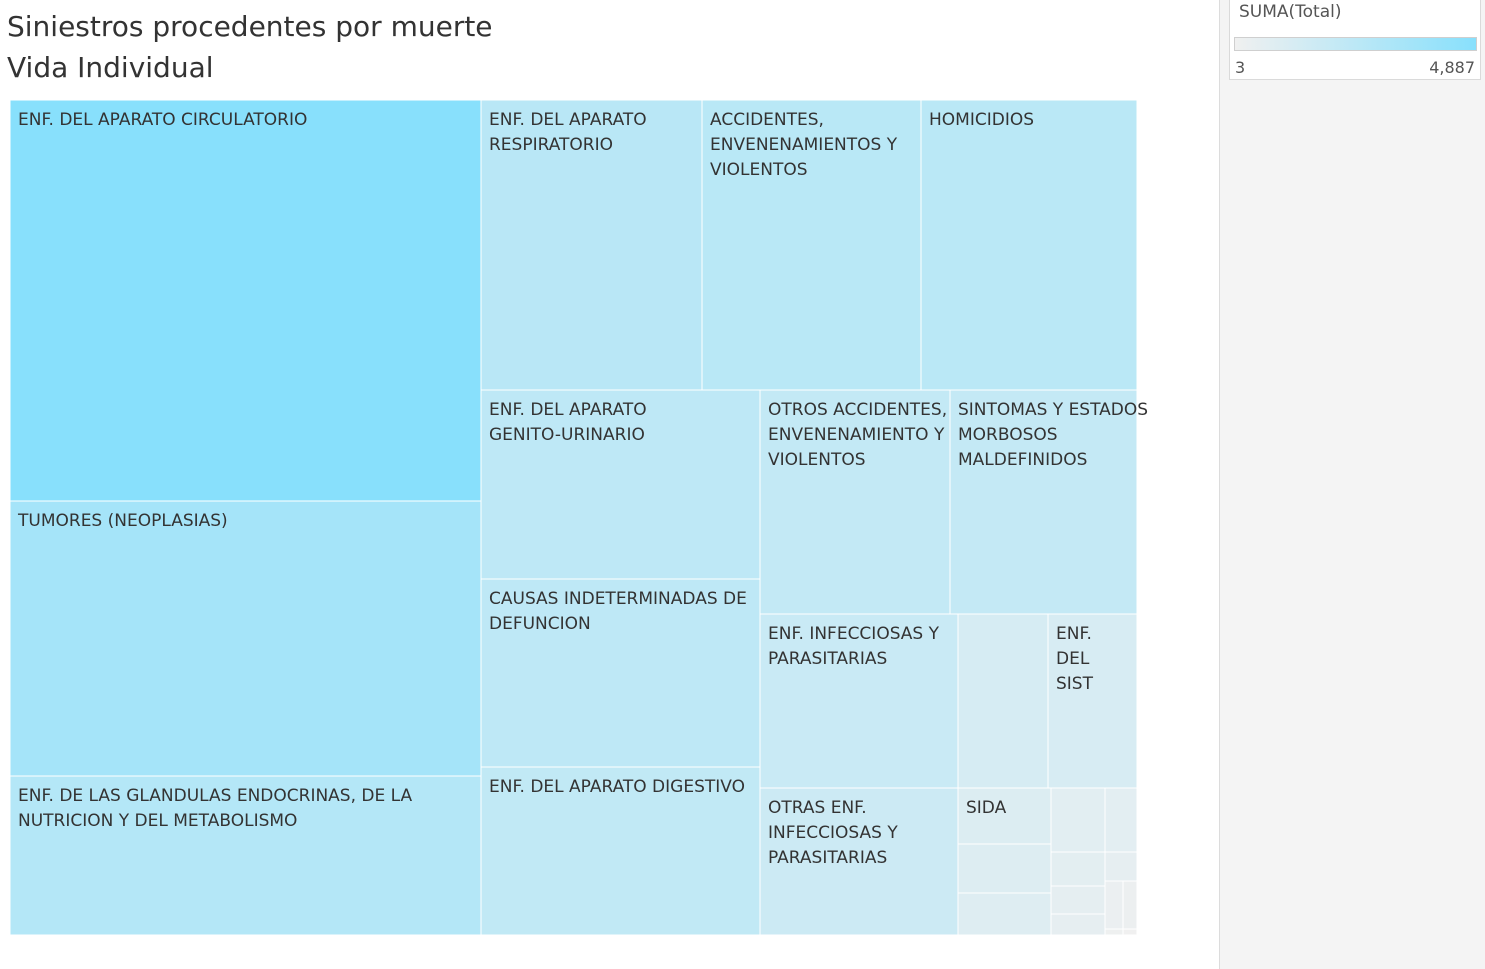  Describe the element at coordinates (568, 422) in the screenshot. I see `treemap-cell-label: ENF. DEL APARATO GENITO-URINARIO` at that location.